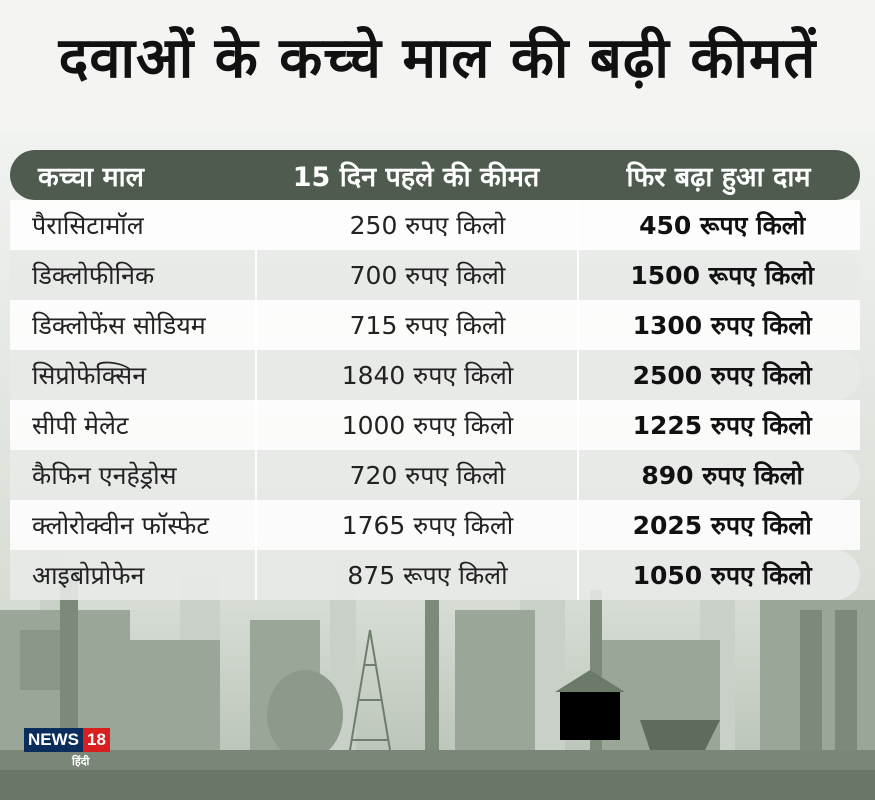 The height and width of the screenshot is (800, 875). What do you see at coordinates (88, 225) in the screenshot?
I see `cell-item: पैरासिटामॉल` at bounding box center [88, 225].